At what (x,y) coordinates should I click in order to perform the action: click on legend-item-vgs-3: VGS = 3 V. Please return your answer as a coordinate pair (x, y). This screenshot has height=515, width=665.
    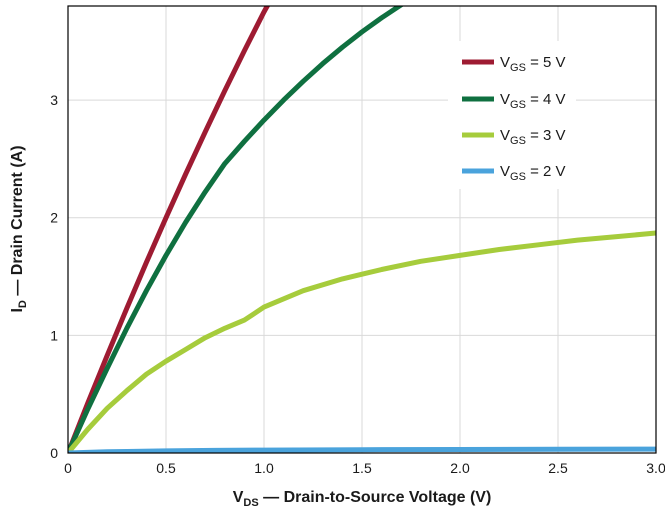
    Looking at the image, I should click on (514, 137).